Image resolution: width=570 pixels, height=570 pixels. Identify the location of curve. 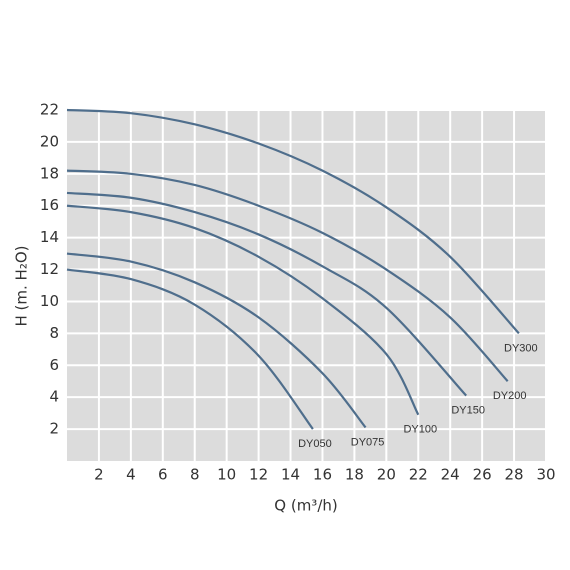
(190, 349).